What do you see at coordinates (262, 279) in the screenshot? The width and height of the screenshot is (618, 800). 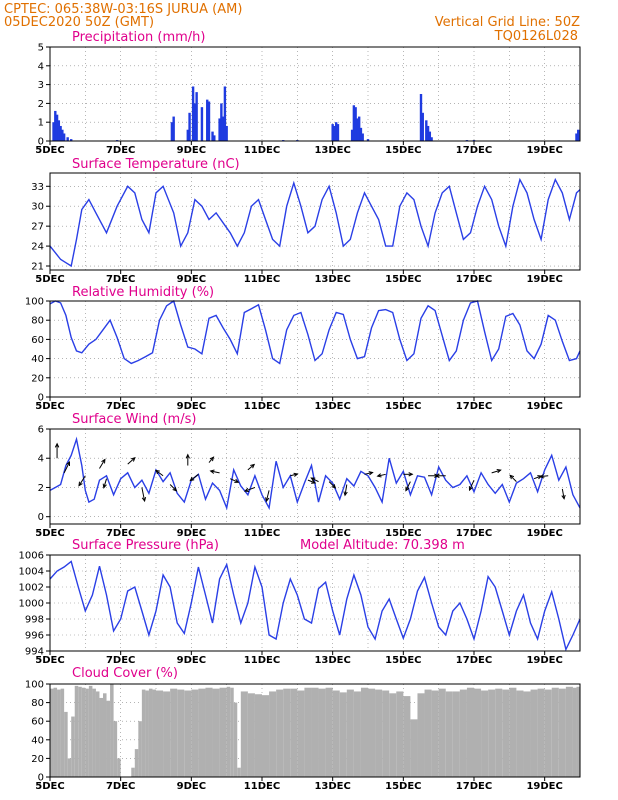 I see `temperature-xtick-label: 11DEC` at bounding box center [262, 279].